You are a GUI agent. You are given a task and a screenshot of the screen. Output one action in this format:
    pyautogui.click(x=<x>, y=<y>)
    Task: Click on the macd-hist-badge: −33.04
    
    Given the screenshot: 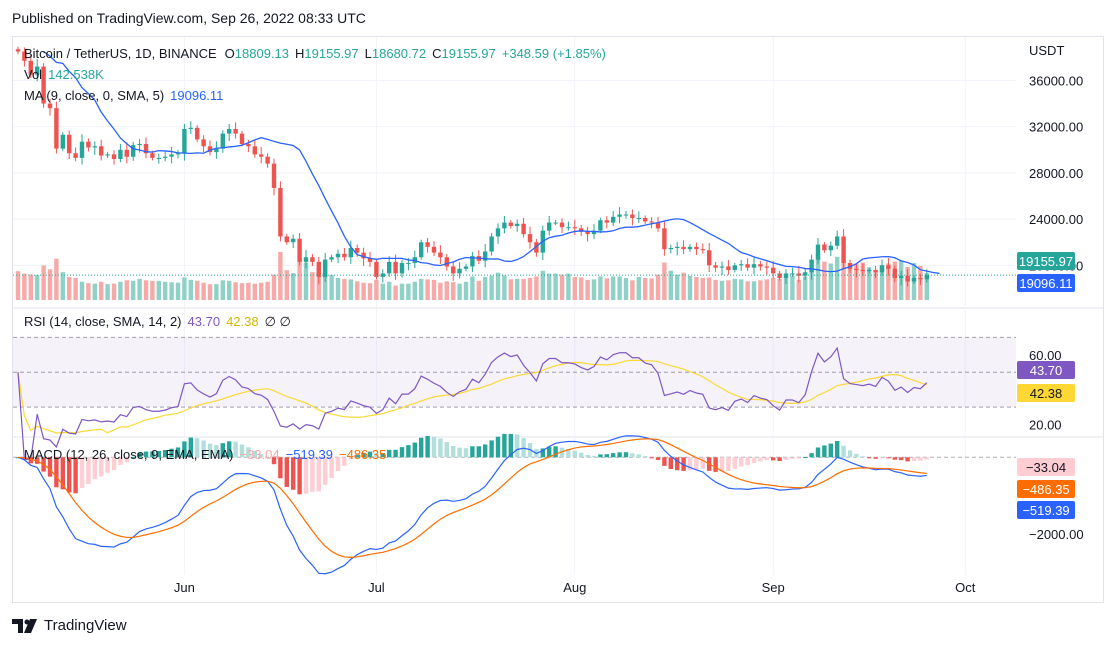 What is the action you would take?
    pyautogui.click(x=1046, y=467)
    